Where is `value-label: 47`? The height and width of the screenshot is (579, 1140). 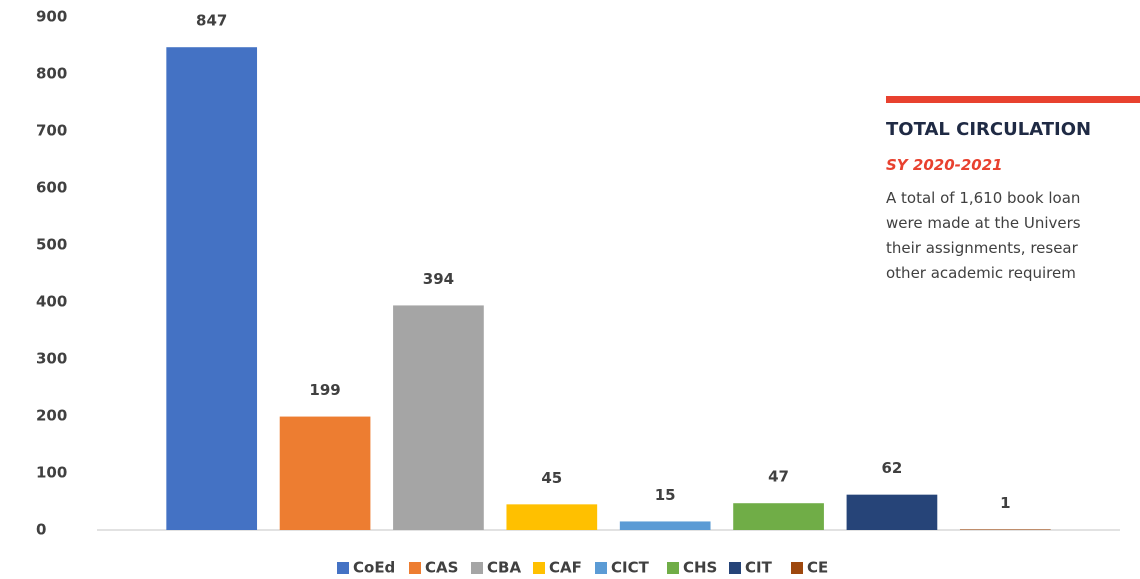
value-label: 47 is located at coordinates (778, 477).